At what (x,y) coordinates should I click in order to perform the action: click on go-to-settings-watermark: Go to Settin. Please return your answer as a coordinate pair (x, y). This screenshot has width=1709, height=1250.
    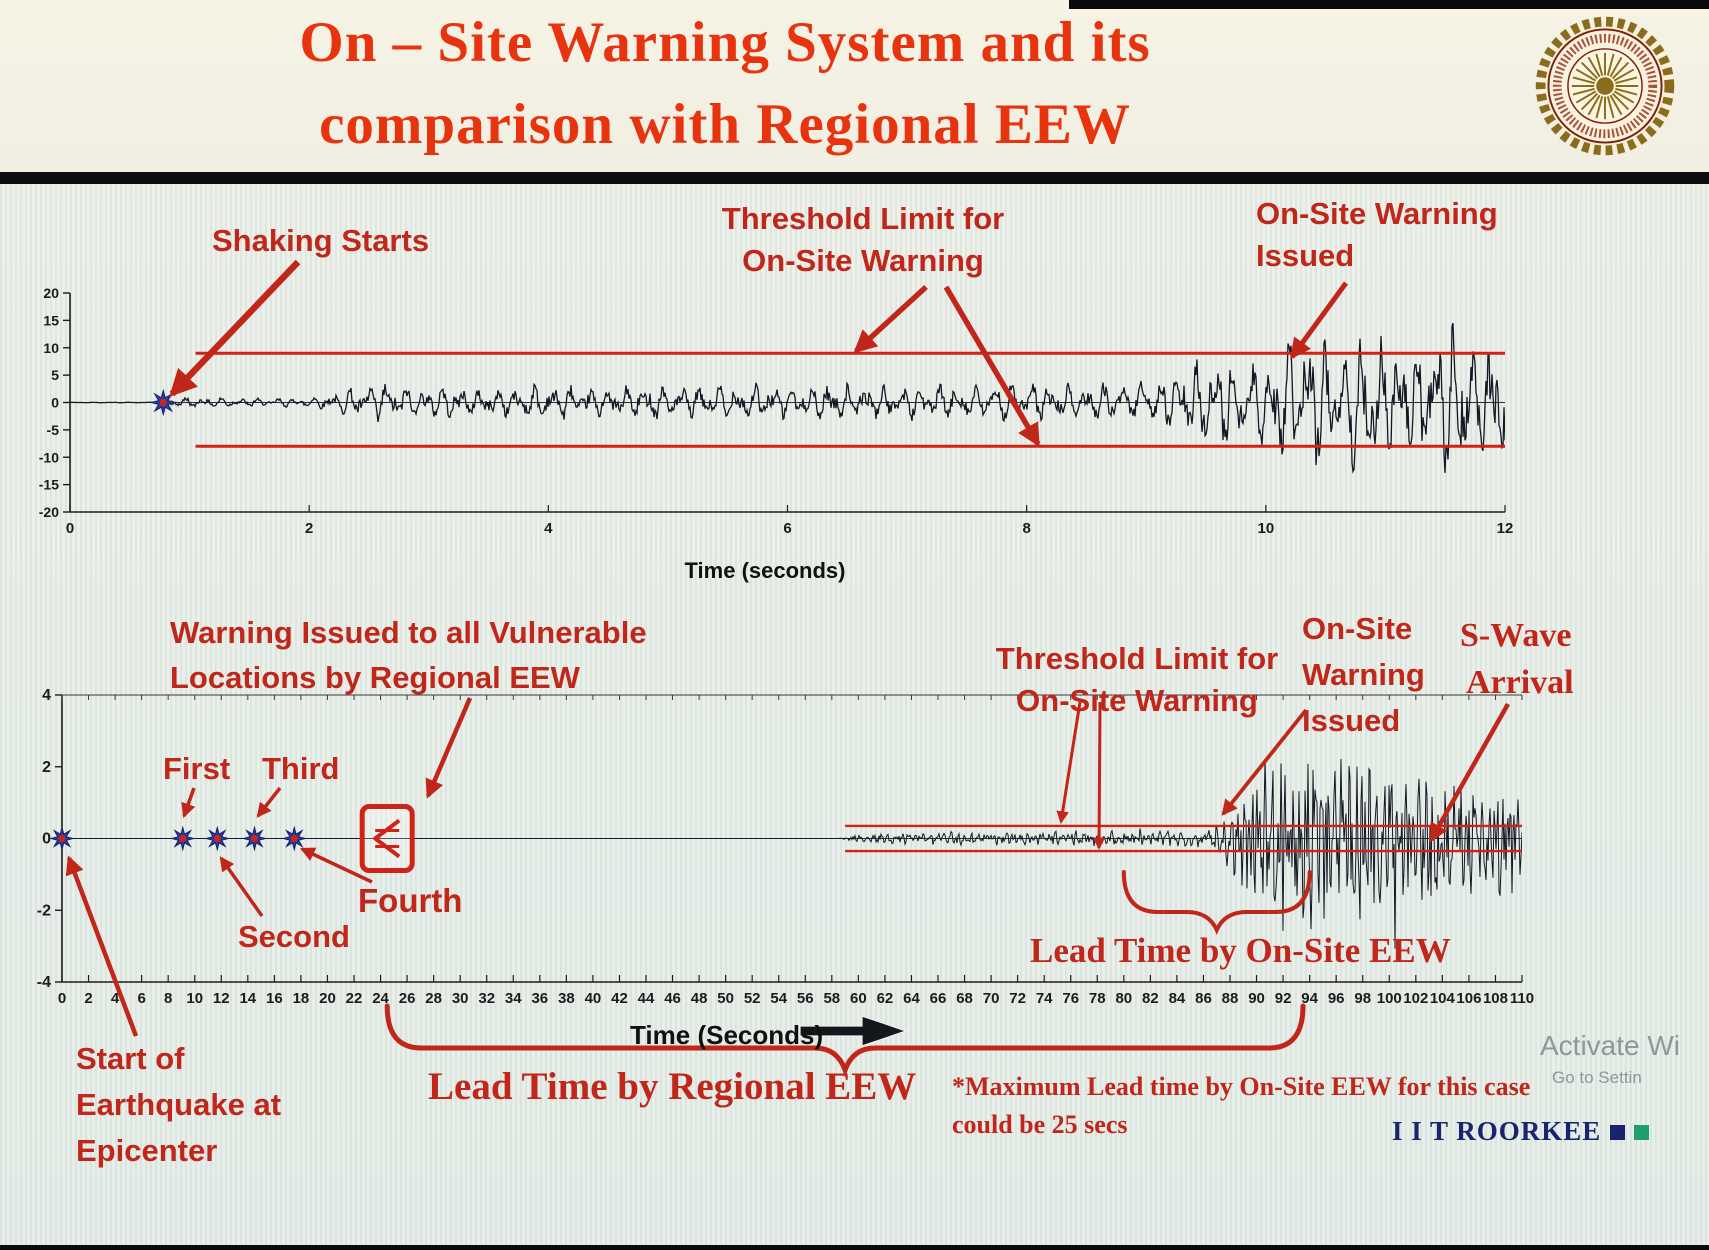
    Looking at the image, I should click on (1597, 1077).